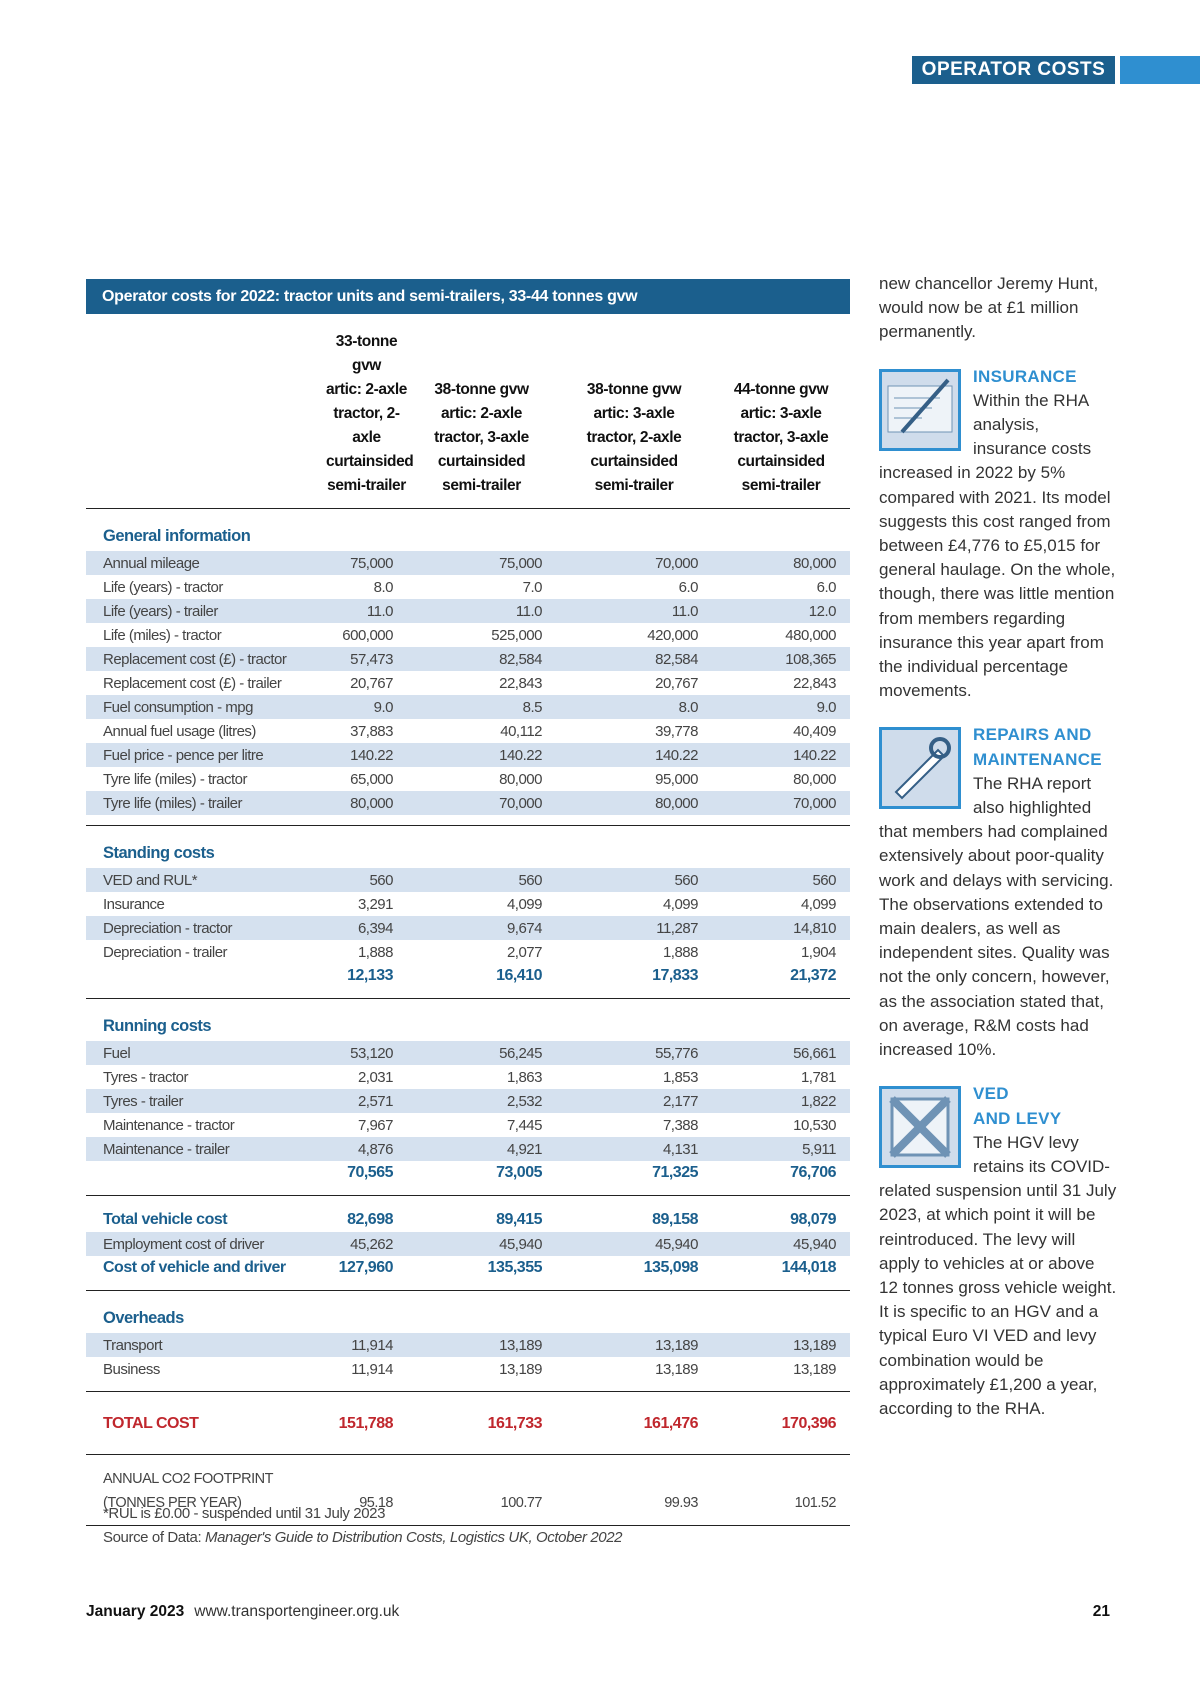  I want to click on cell-value: 1,904, so click(818, 952).